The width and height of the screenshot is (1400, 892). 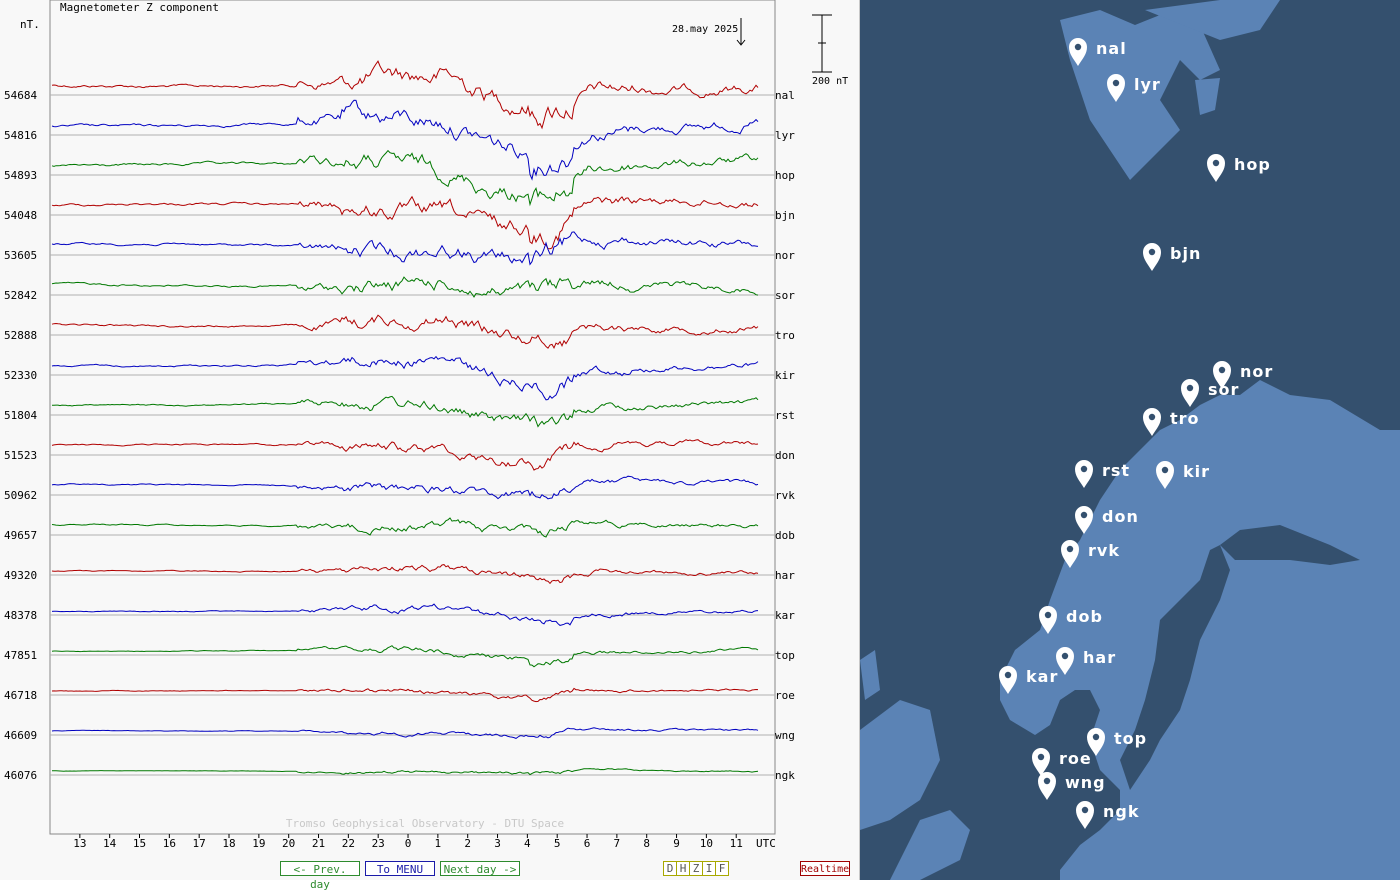 What do you see at coordinates (405, 574) in the screenshot?
I see `trace-har` at bounding box center [405, 574].